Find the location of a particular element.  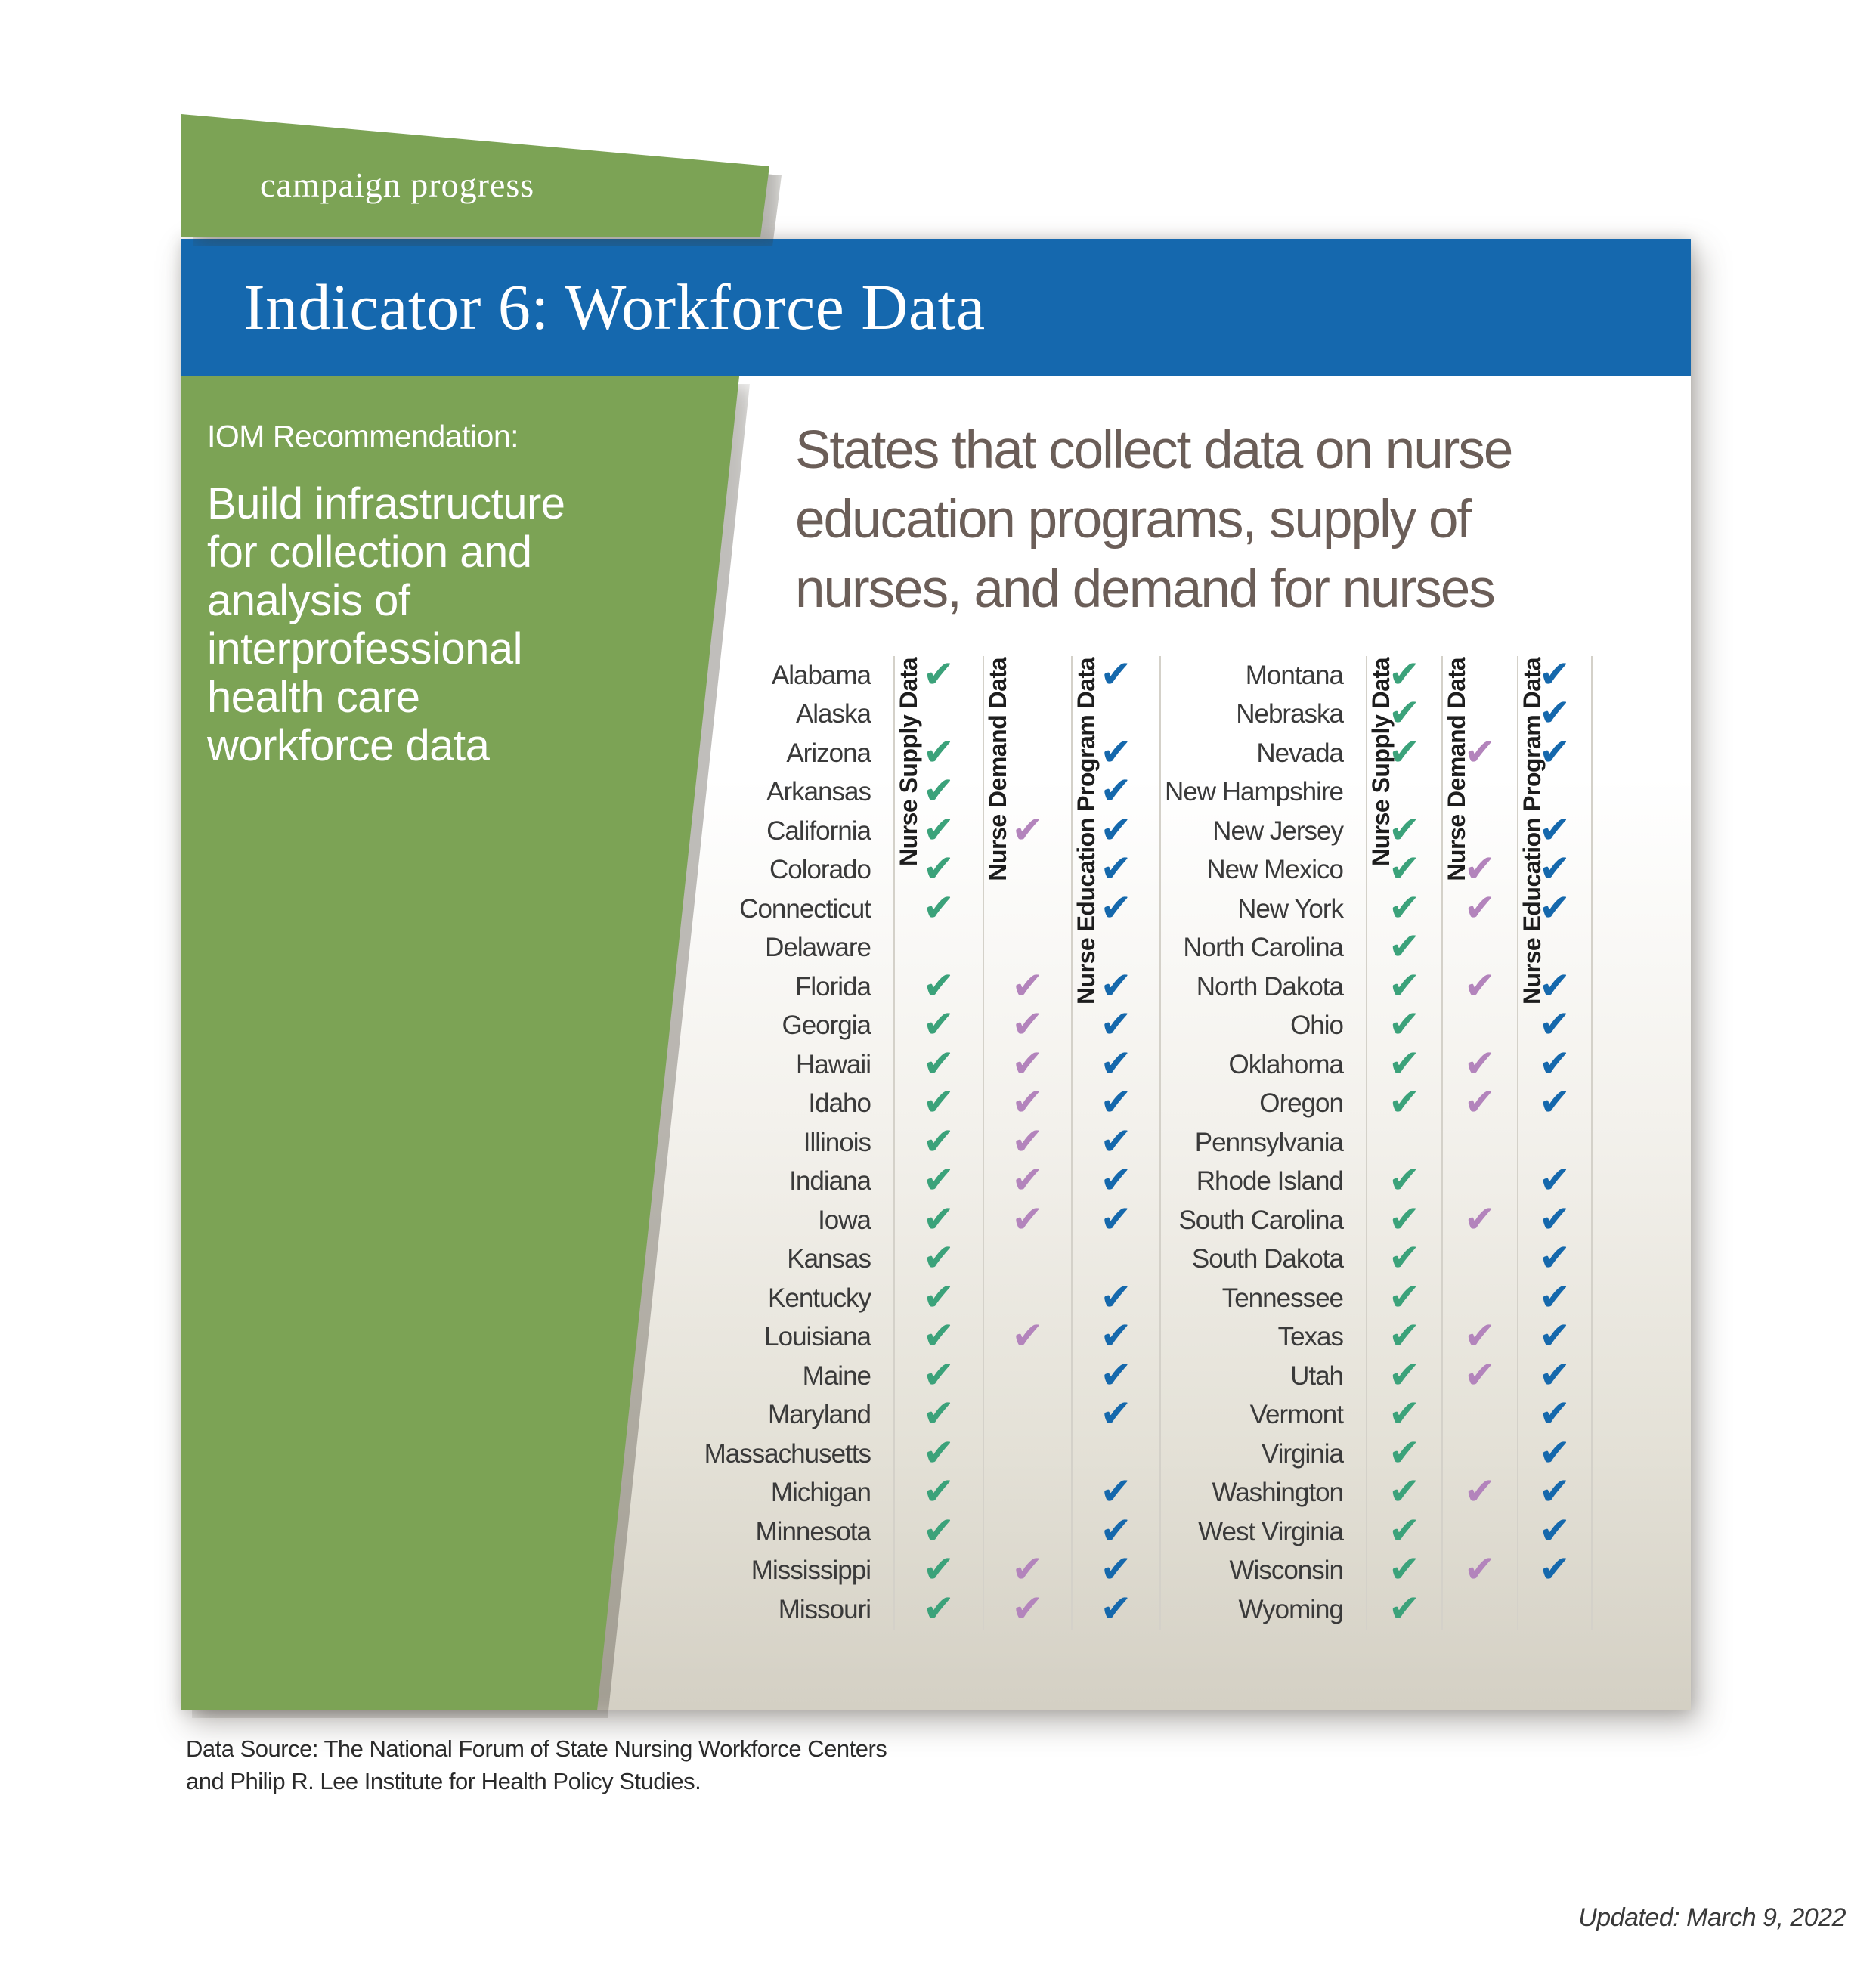

state-label: Wisconsin is located at coordinates (1286, 1571).